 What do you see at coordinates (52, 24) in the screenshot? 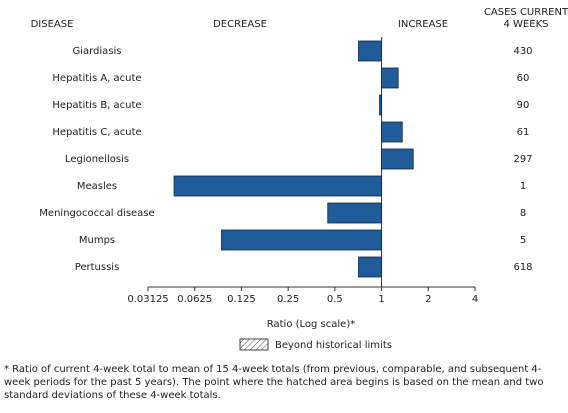
I see `category-header: DISEASE` at bounding box center [52, 24].